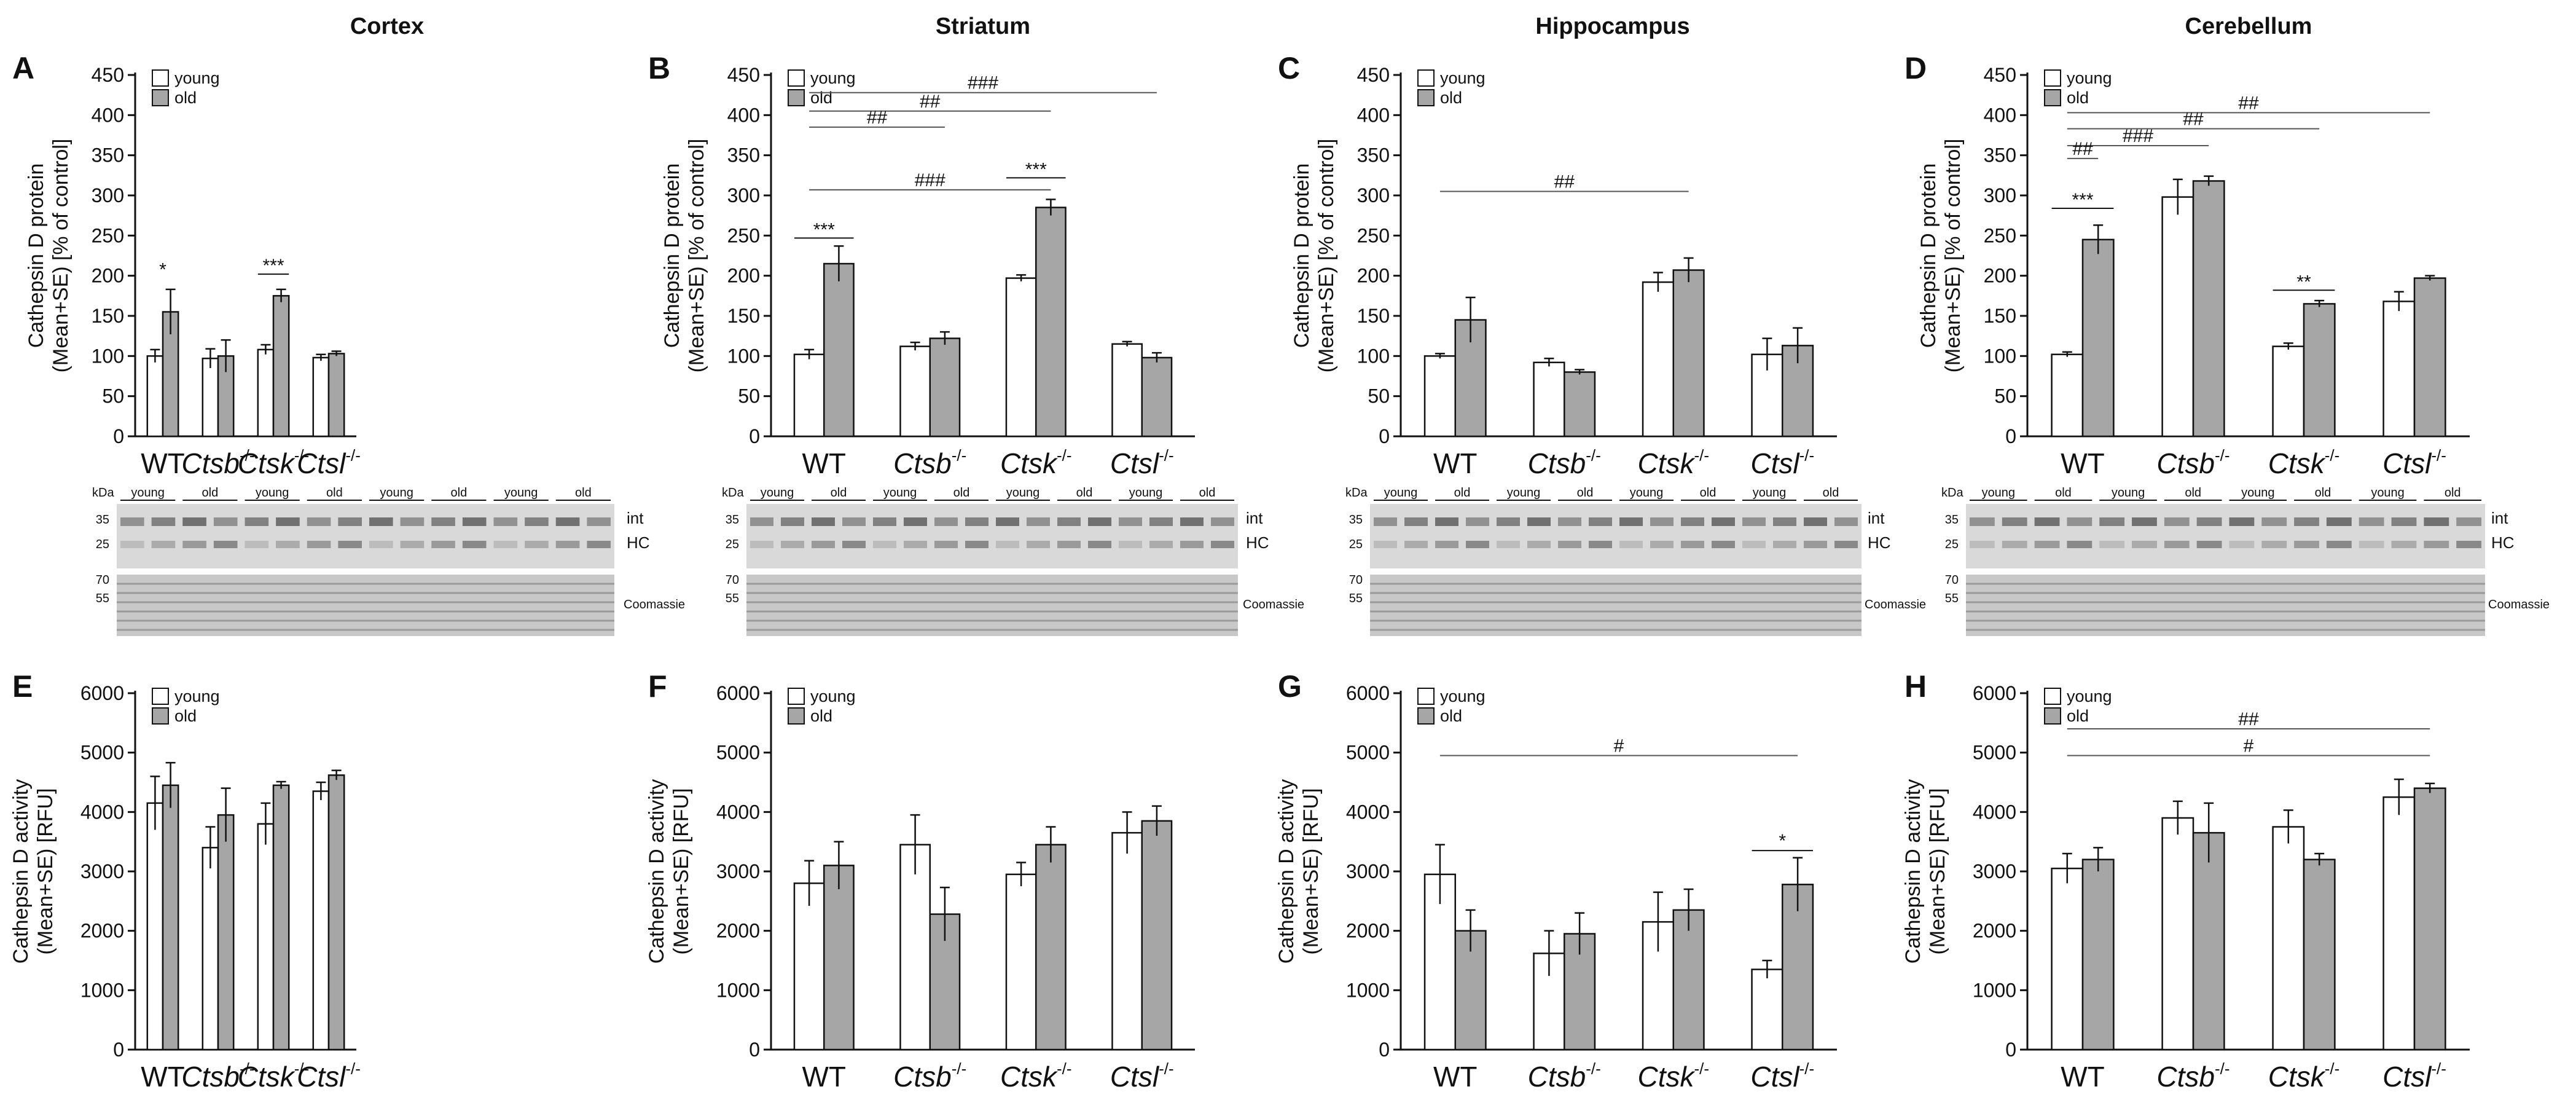 The image size is (2576, 1100). What do you see at coordinates (2303, 282) in the screenshot?
I see `significance-marker: **` at bounding box center [2303, 282].